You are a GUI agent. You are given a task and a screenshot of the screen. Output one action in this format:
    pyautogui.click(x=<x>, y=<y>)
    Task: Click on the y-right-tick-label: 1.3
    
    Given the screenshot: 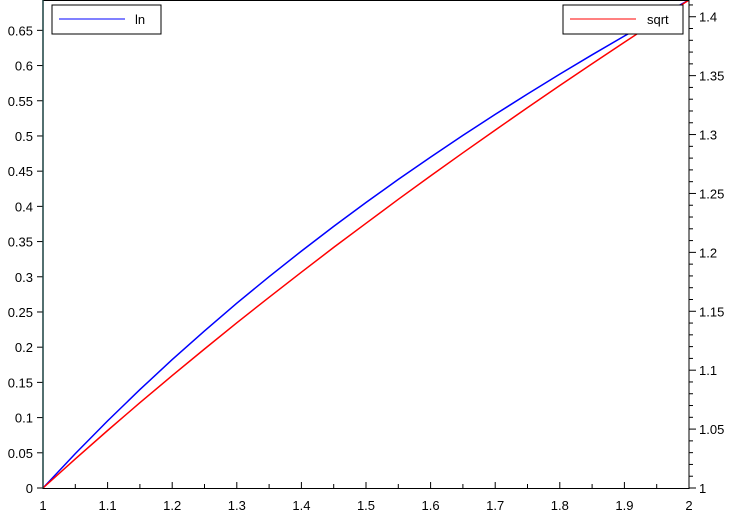 What is the action you would take?
    pyautogui.click(x=708, y=135)
    